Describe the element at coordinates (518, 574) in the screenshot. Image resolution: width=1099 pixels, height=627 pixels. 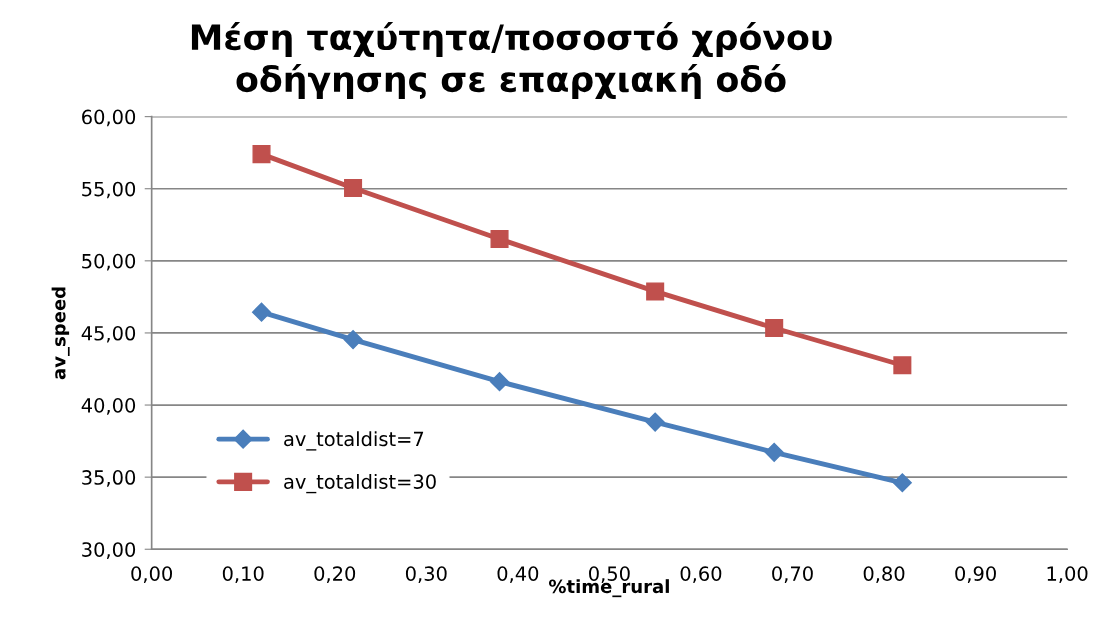
I see `x-tick-label: 0,40` at that location.